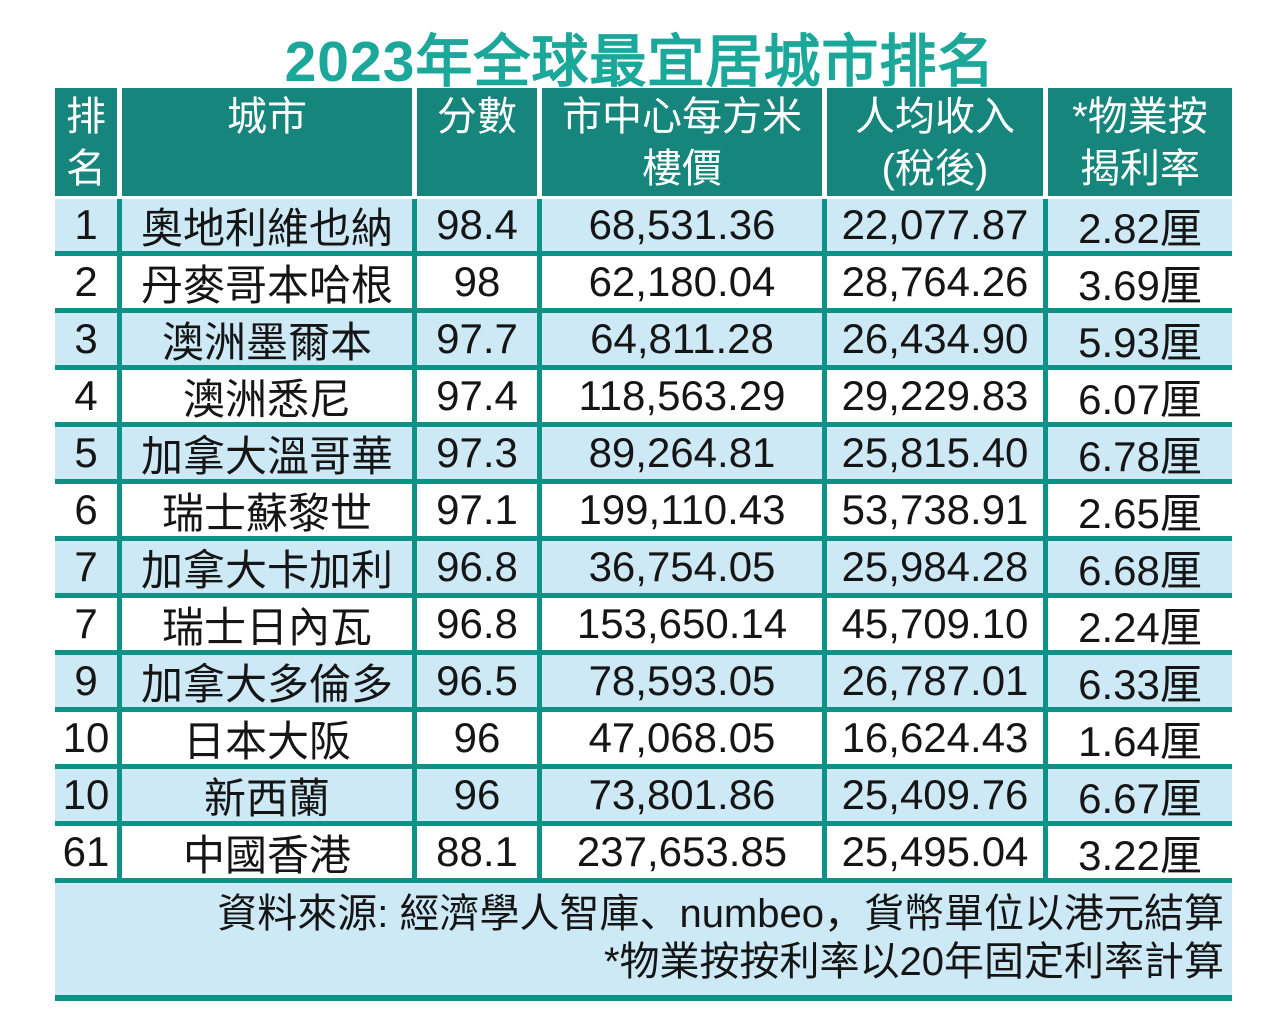  What do you see at coordinates (935, 339) in the screenshot?
I see `income-cell: 26,434.90` at bounding box center [935, 339].